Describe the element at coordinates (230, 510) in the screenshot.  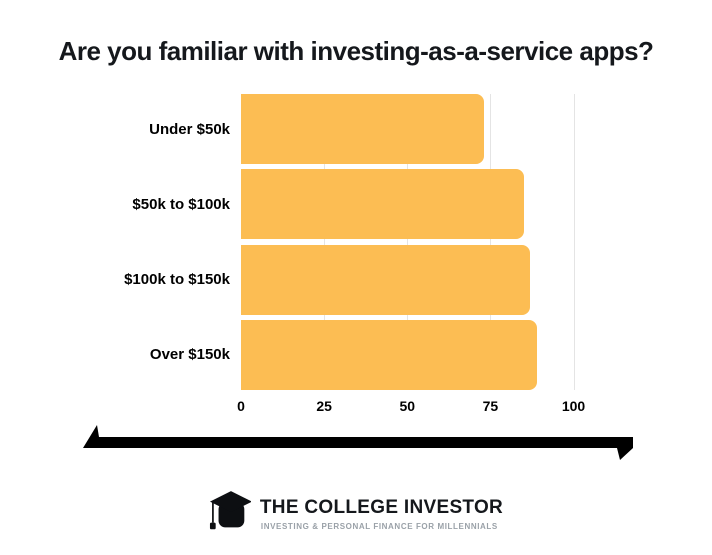
I see `graduation-cap-icon` at that location.